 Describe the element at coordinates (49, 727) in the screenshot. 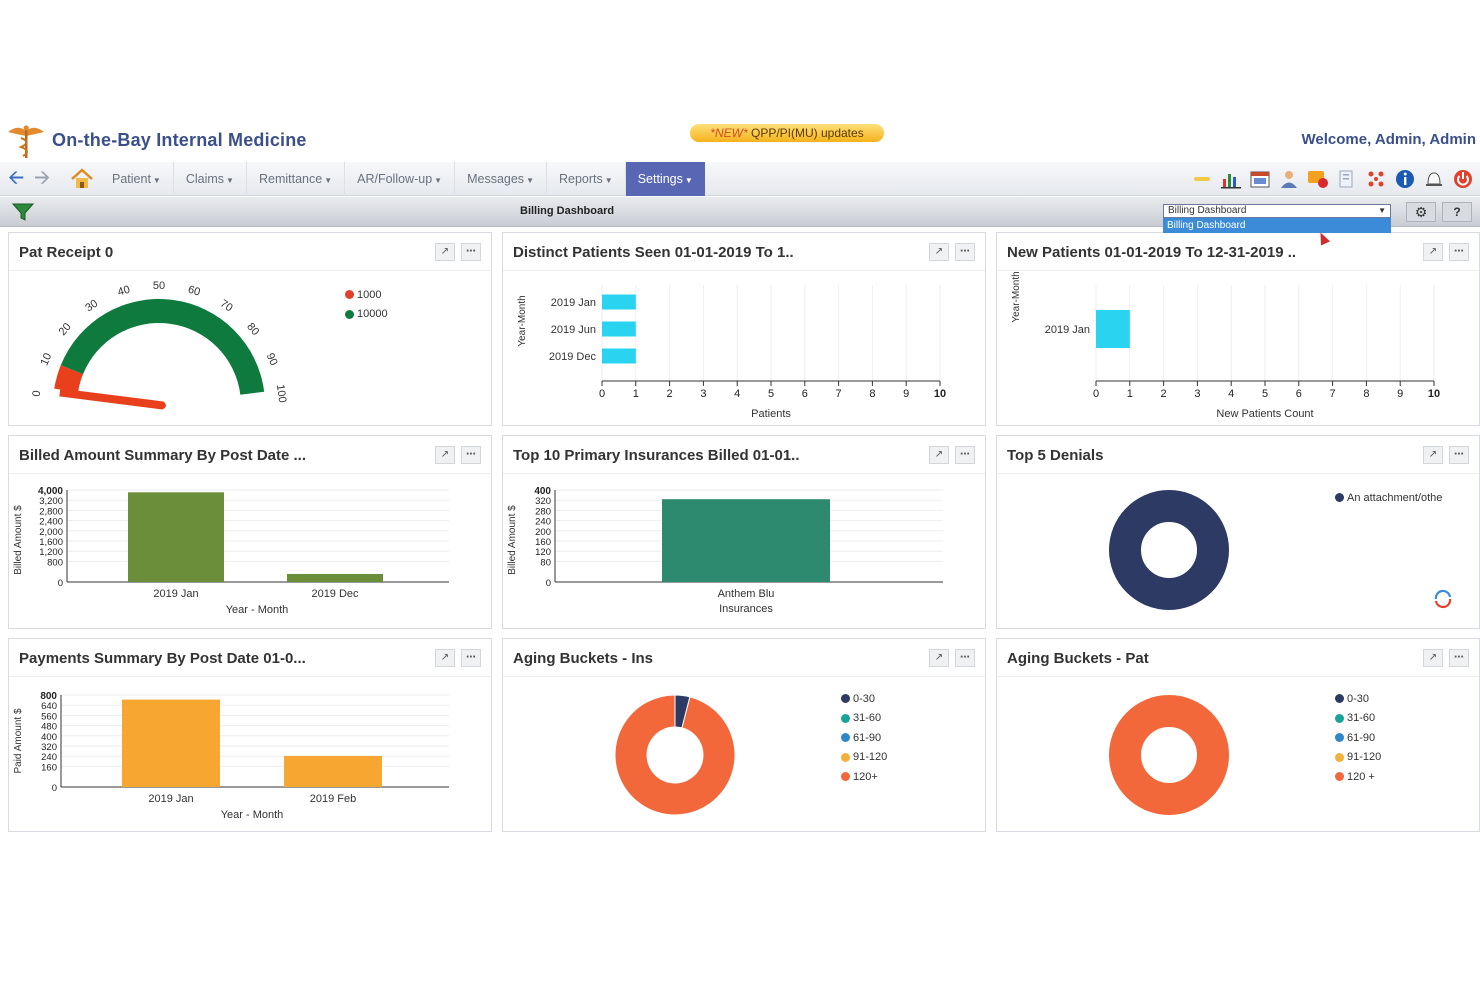

I see `y-tick-label: 480` at that location.